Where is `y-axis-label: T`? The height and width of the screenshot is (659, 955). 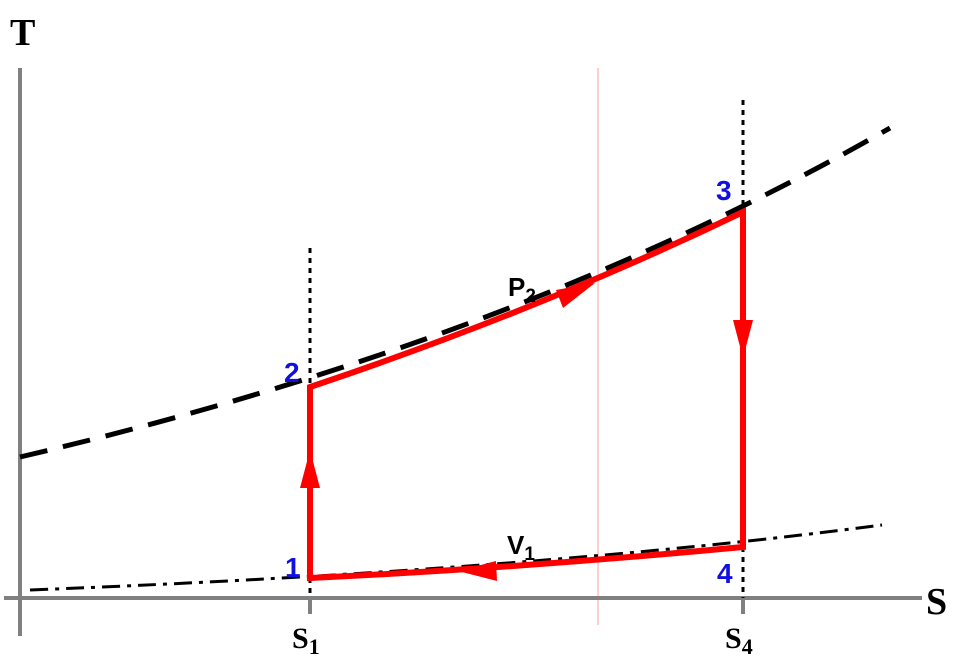 y-axis-label: T is located at coordinates (22, 33).